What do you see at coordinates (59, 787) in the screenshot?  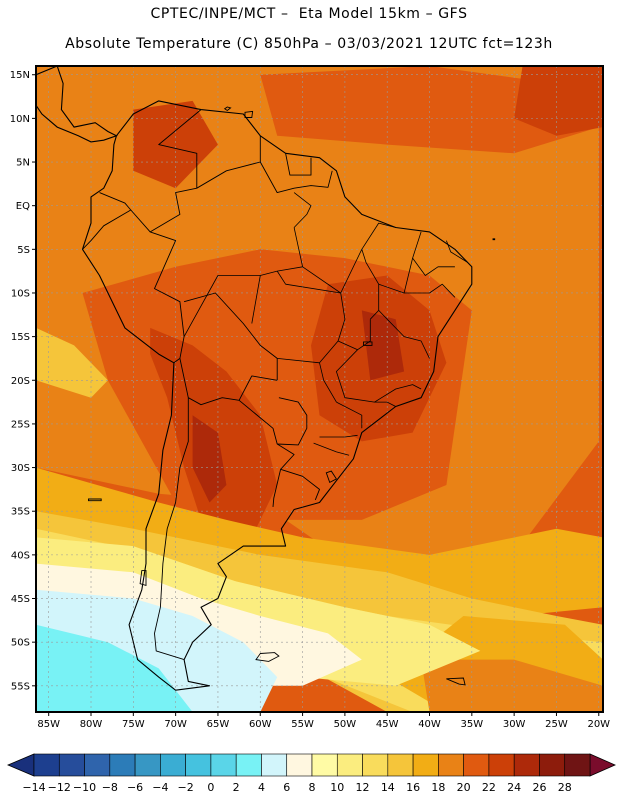 I see `colorbar-label-1: −12` at bounding box center [59, 787].